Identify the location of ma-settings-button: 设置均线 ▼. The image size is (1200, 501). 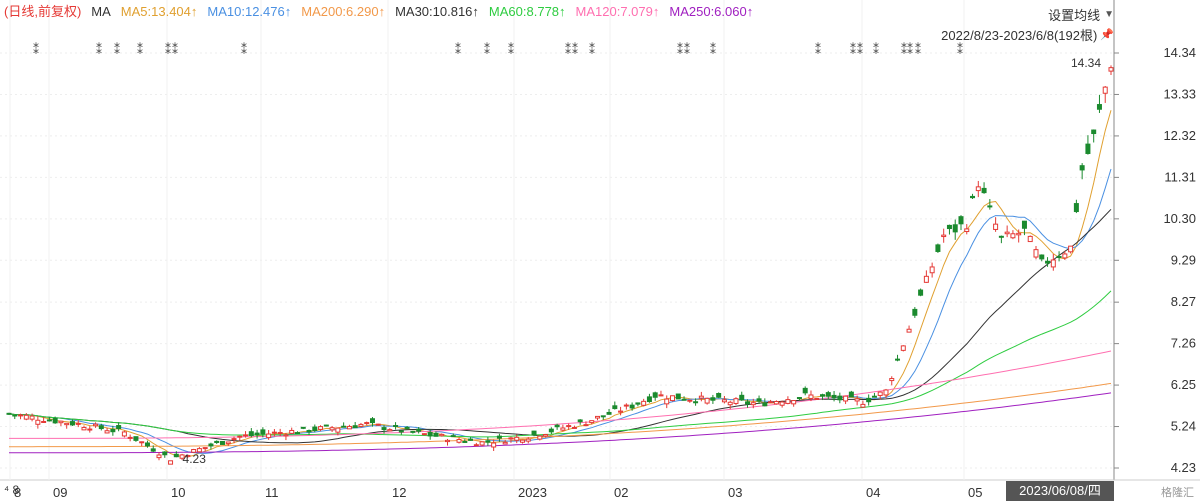
(1081, 14).